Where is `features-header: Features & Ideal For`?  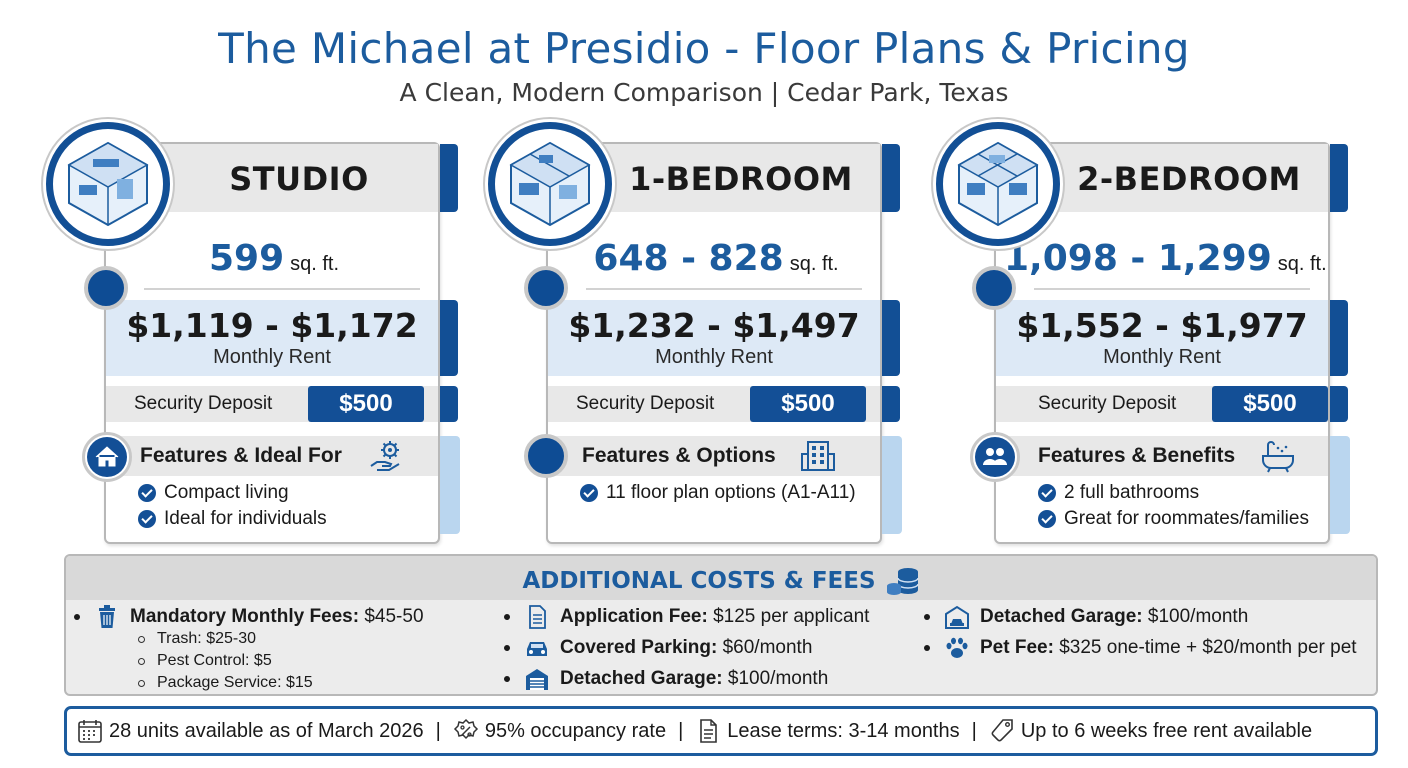
features-header: Features & Ideal For is located at coordinates (272, 456).